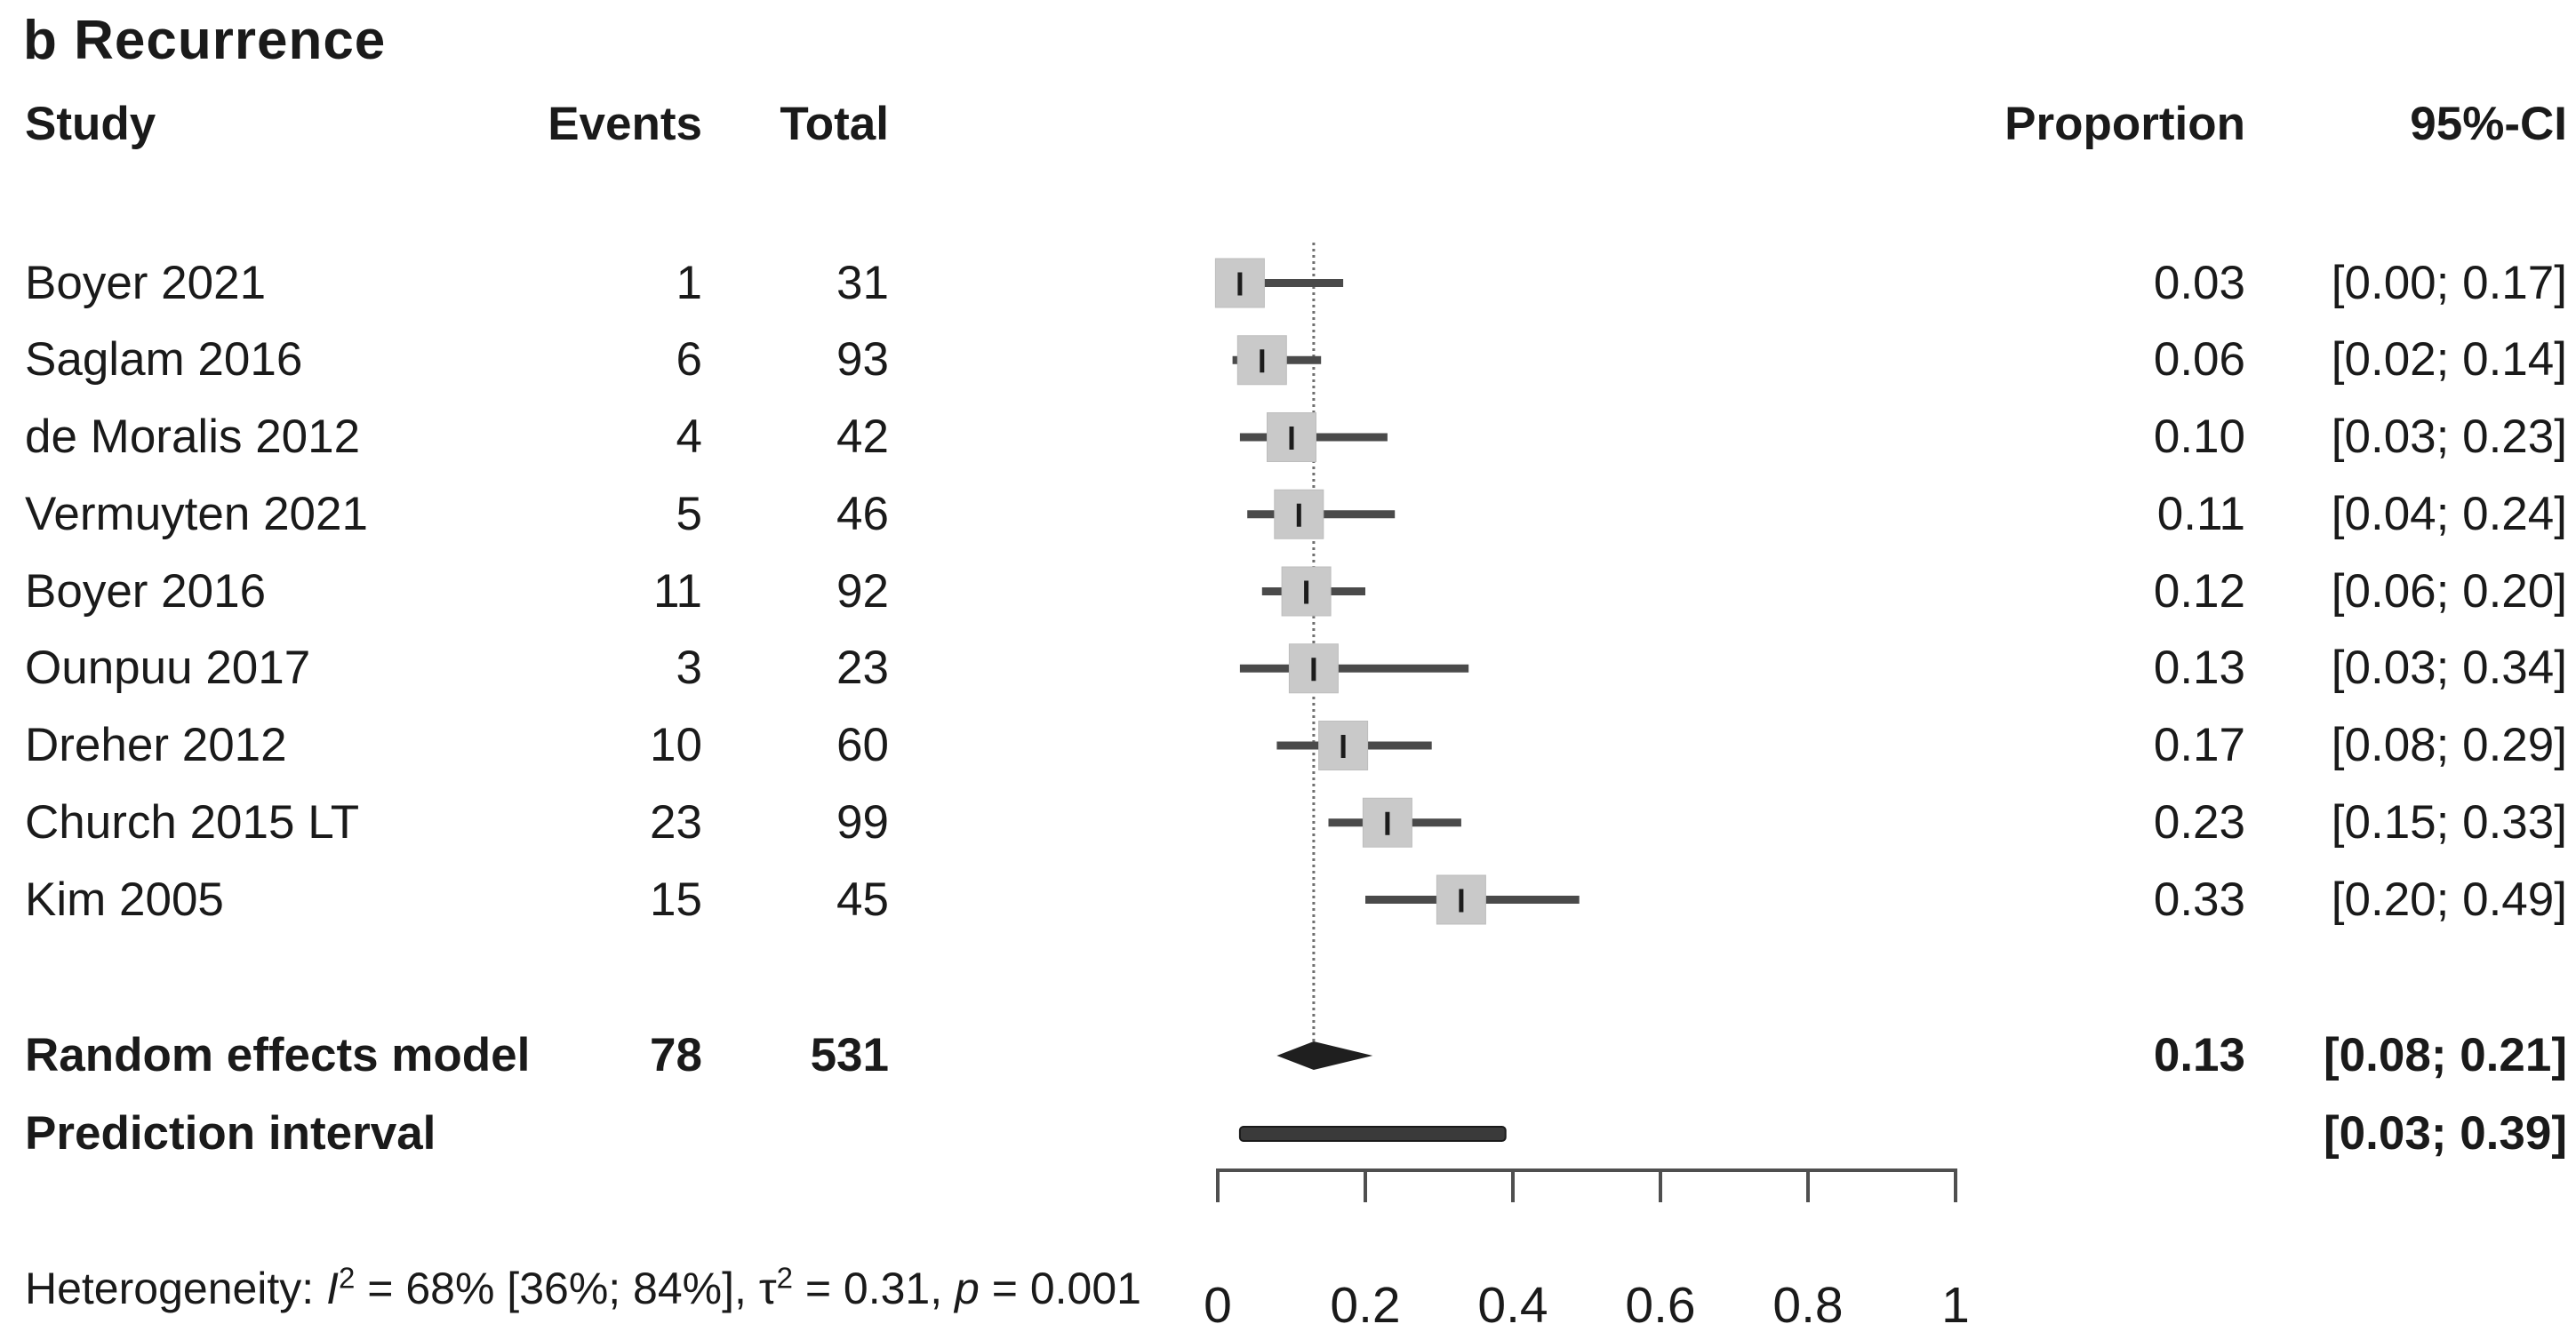 Image resolution: width=2576 pixels, height=1324 pixels. I want to click on study-ci-cell: [0.03; 0.23], so click(2449, 437).